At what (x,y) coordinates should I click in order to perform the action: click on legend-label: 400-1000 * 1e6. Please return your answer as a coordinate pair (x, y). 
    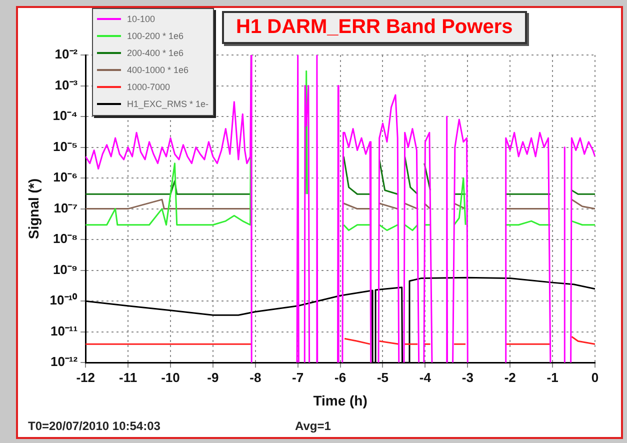
    Looking at the image, I should click on (158, 69).